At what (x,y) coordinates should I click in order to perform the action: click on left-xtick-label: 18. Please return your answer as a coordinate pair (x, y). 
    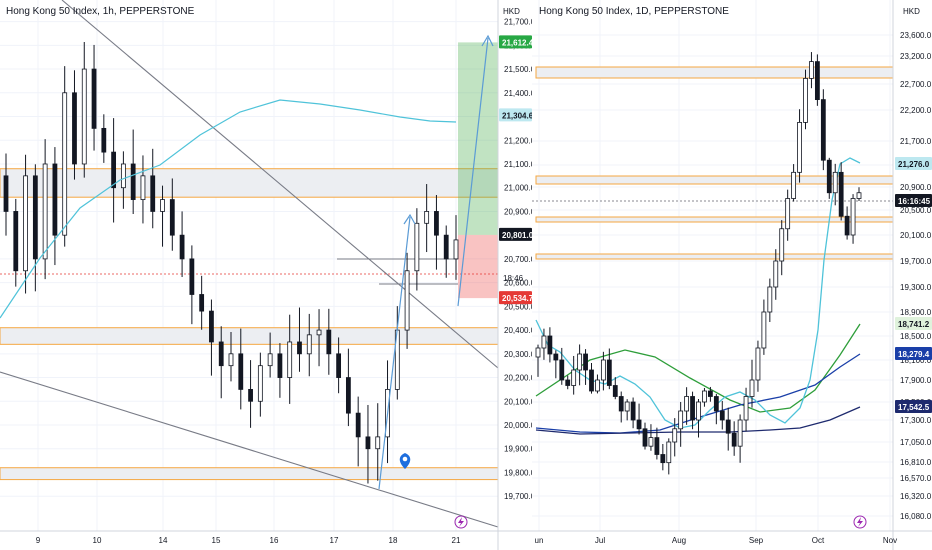
    Looking at the image, I should click on (393, 540).